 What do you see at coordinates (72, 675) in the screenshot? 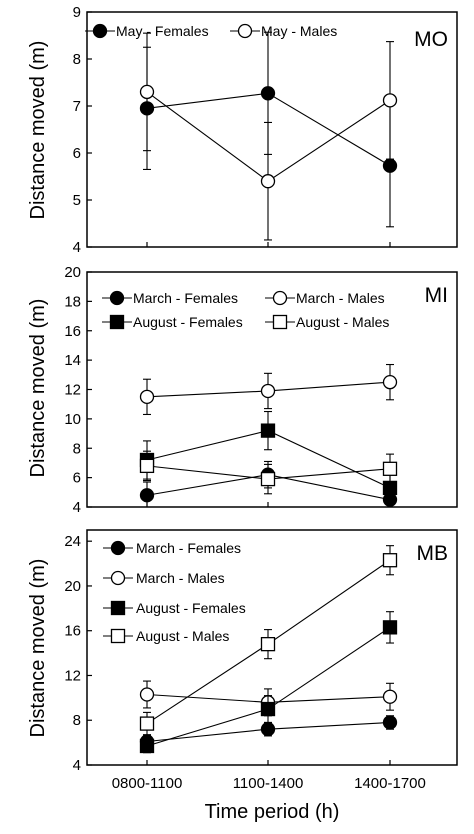
I see `y-tick-label-mb-2: 12` at bounding box center [72, 675].